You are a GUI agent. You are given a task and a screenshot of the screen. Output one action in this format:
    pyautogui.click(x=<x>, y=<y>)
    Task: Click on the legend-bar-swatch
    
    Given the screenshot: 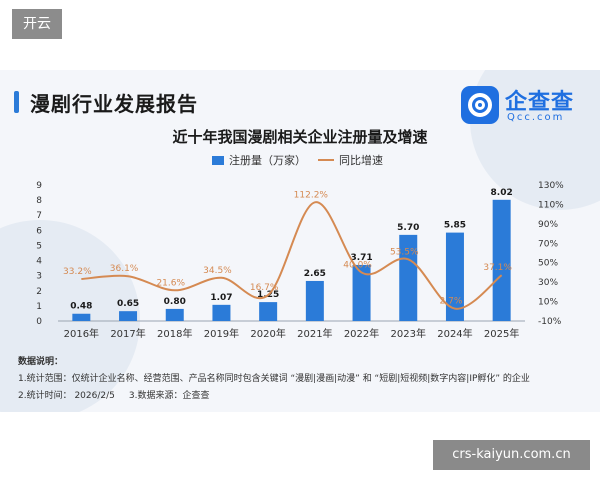 What is the action you would take?
    pyautogui.click(x=218, y=160)
    